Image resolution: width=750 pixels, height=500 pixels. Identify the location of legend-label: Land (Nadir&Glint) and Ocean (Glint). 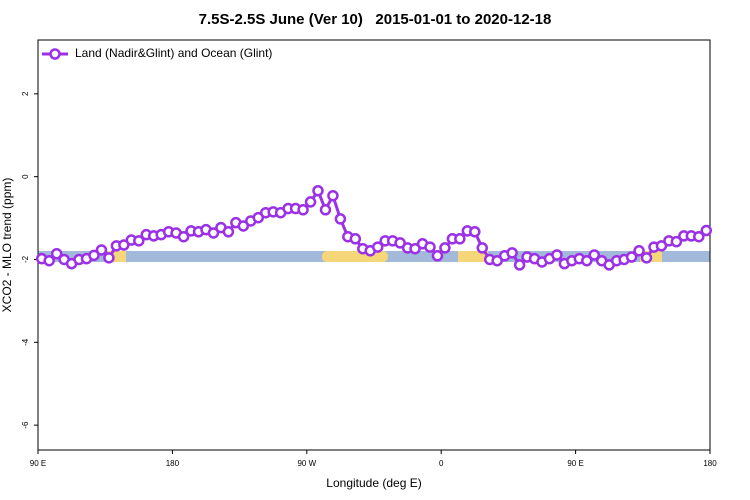
(173, 53).